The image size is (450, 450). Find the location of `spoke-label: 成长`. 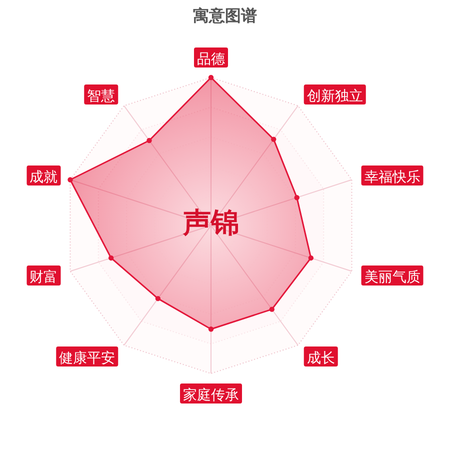

spoke-label: 成长 is located at coordinates (320, 358).